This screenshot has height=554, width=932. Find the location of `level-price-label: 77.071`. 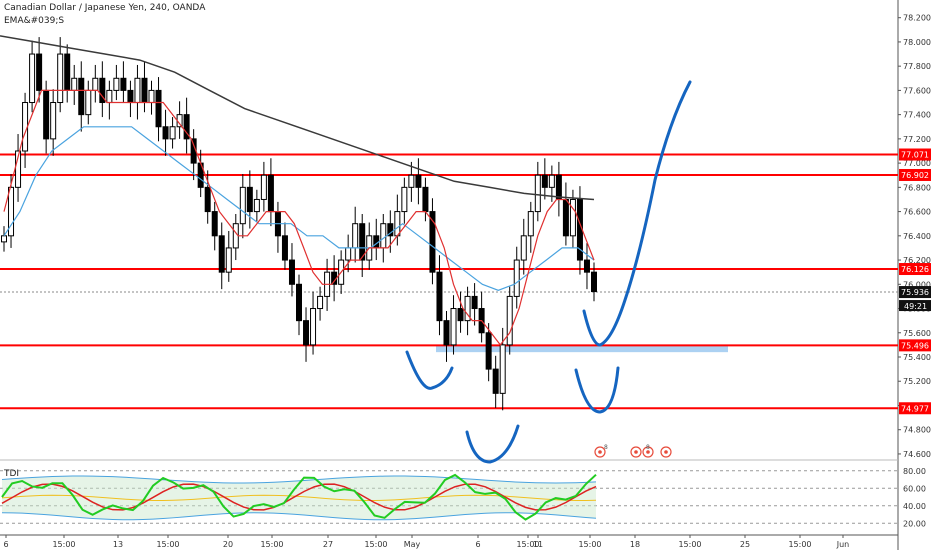

level-price-label: 77.071 is located at coordinates (915, 155).